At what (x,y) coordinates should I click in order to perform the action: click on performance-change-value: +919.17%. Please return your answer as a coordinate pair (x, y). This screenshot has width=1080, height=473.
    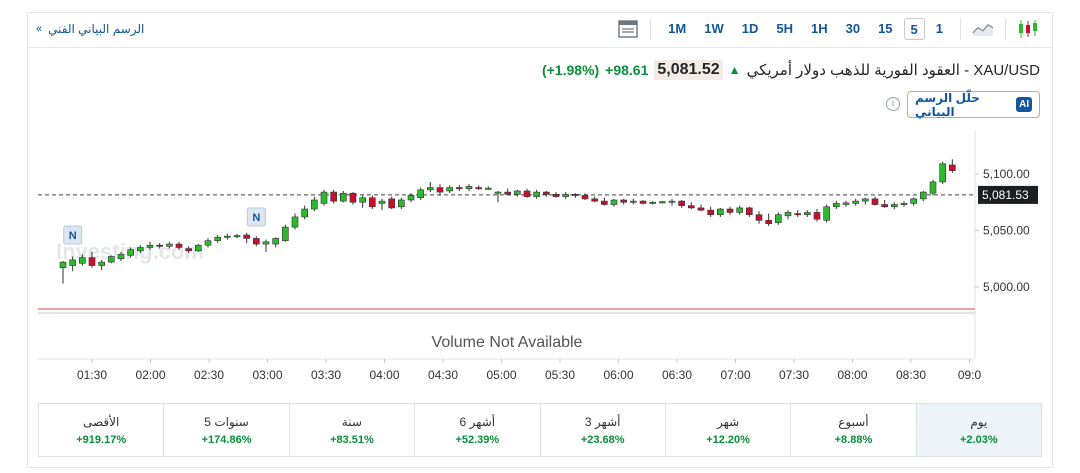
    Looking at the image, I should click on (101, 439).